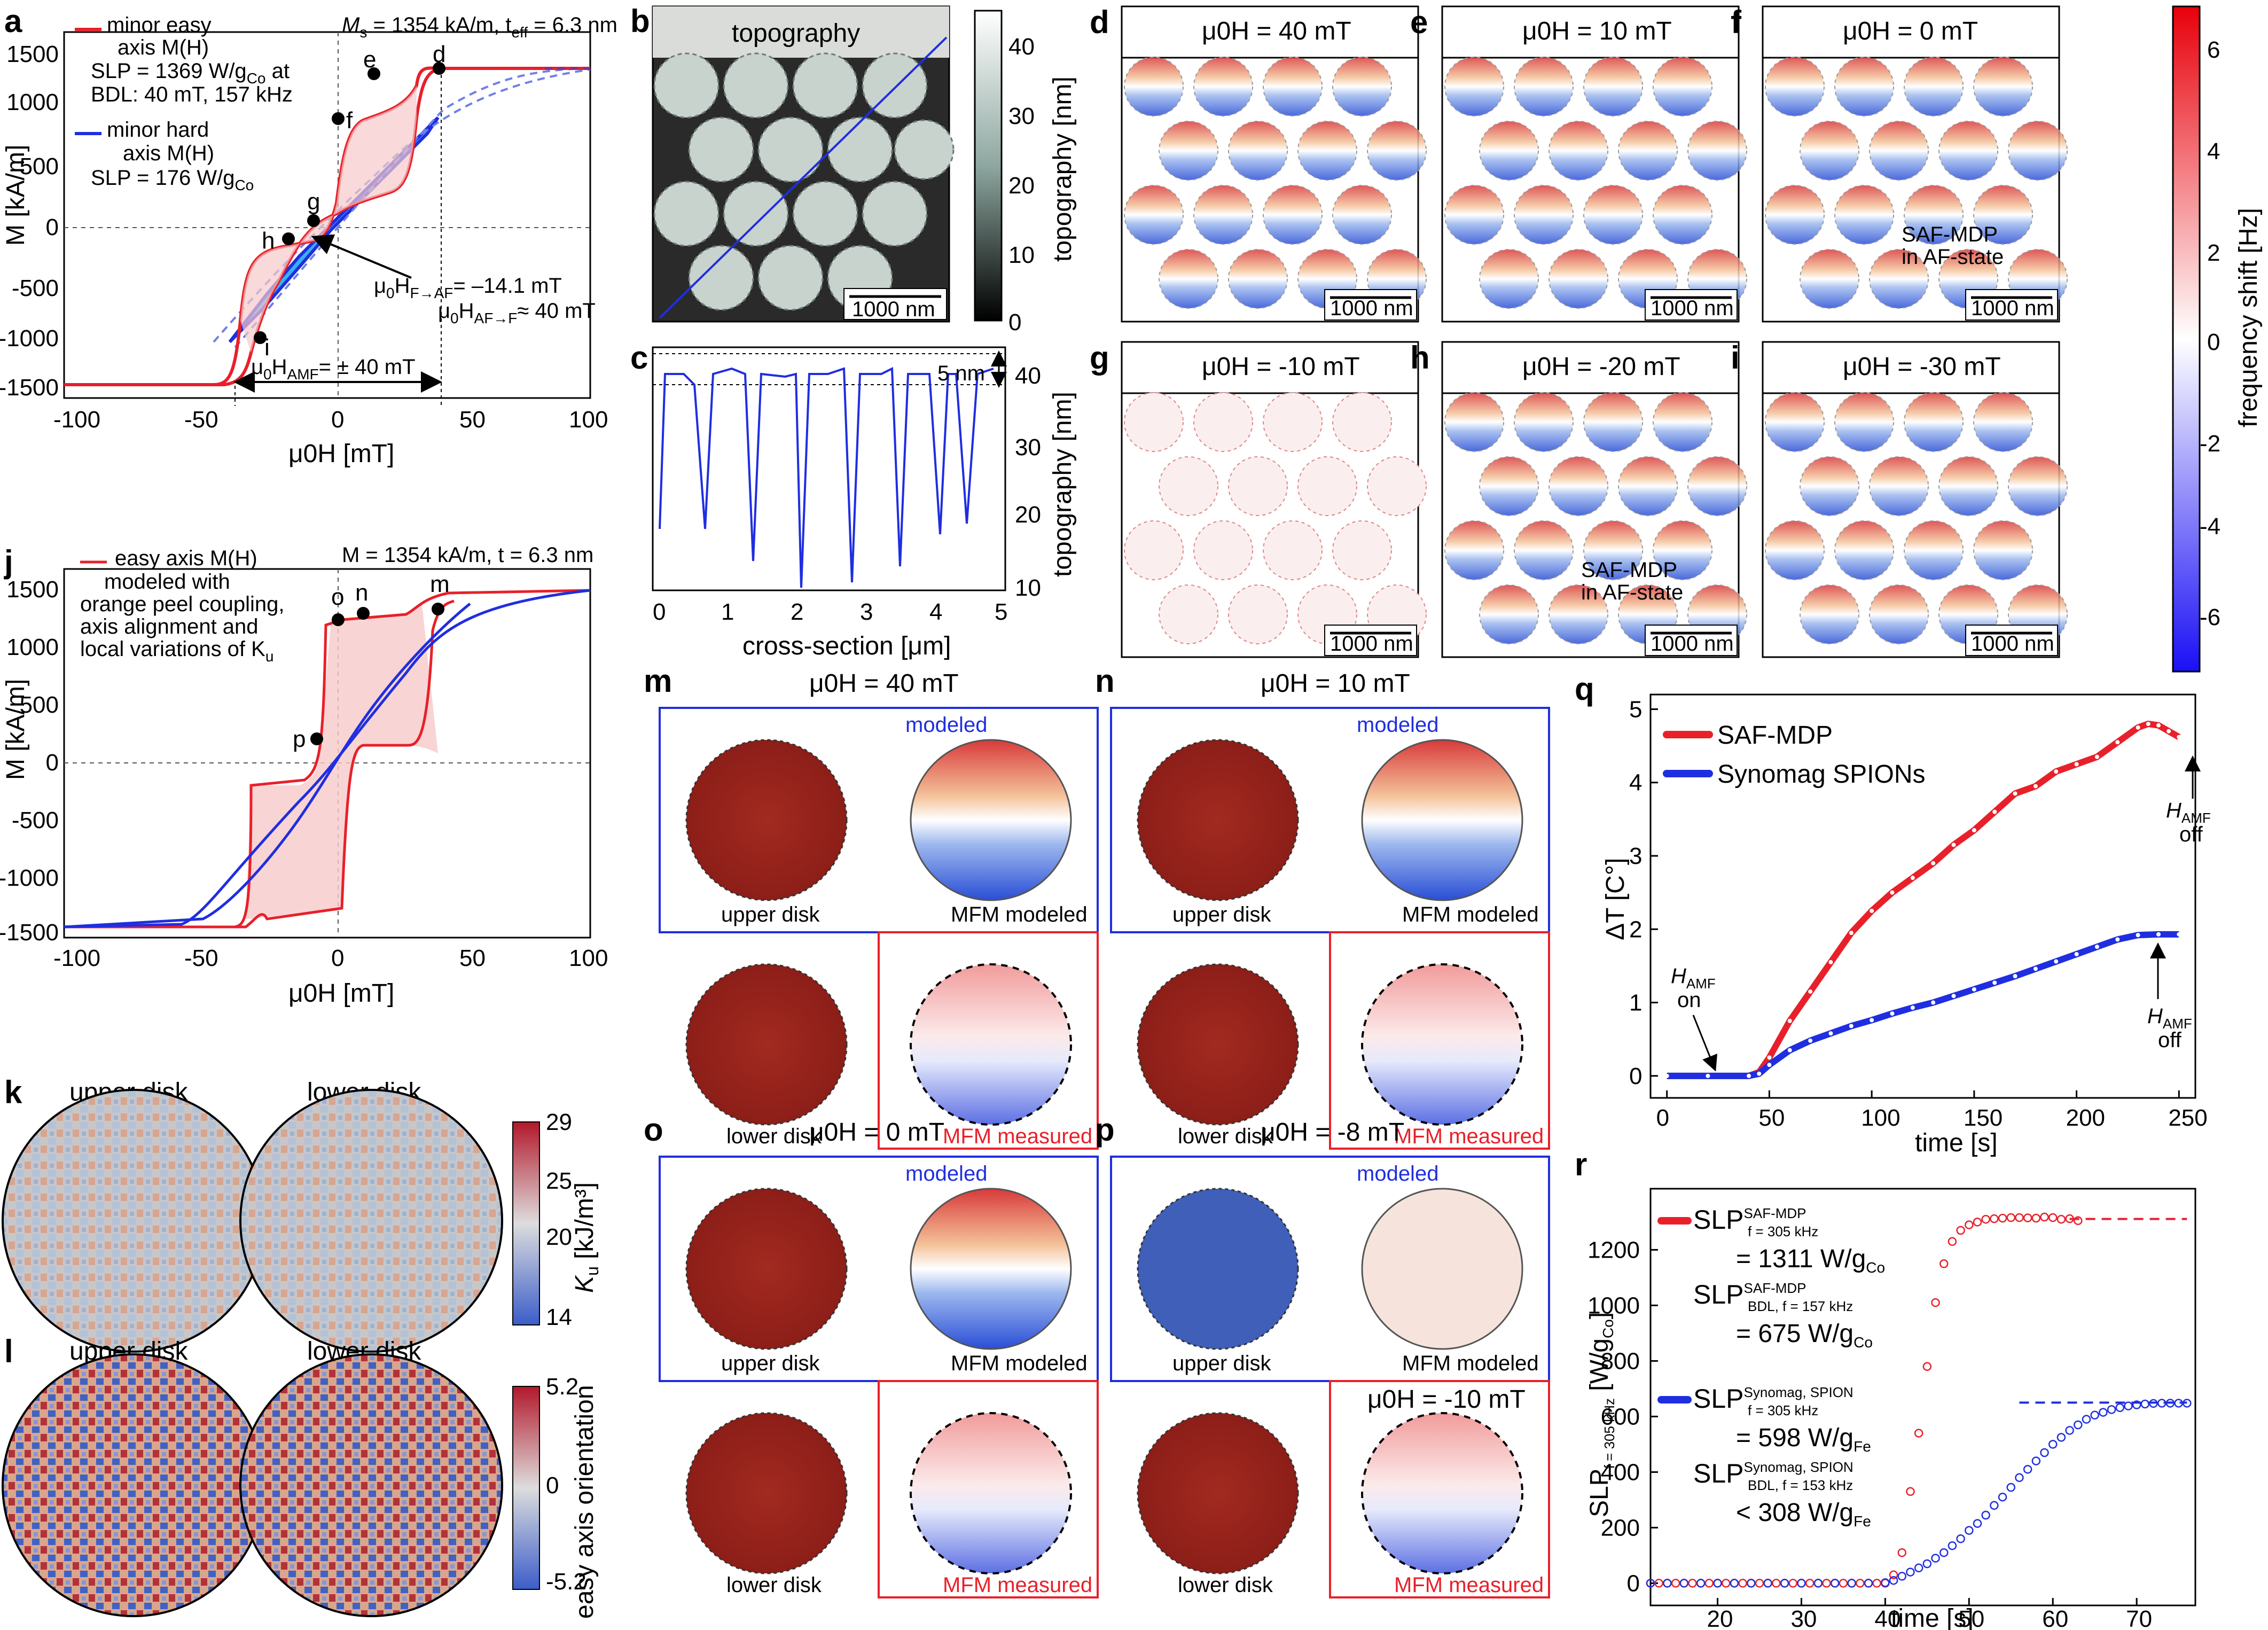 This screenshot has width=2268, height=1630. What do you see at coordinates (1028, 482) in the screenshot?
I see `panel-c-yticks: 40 30 20 10` at bounding box center [1028, 482].